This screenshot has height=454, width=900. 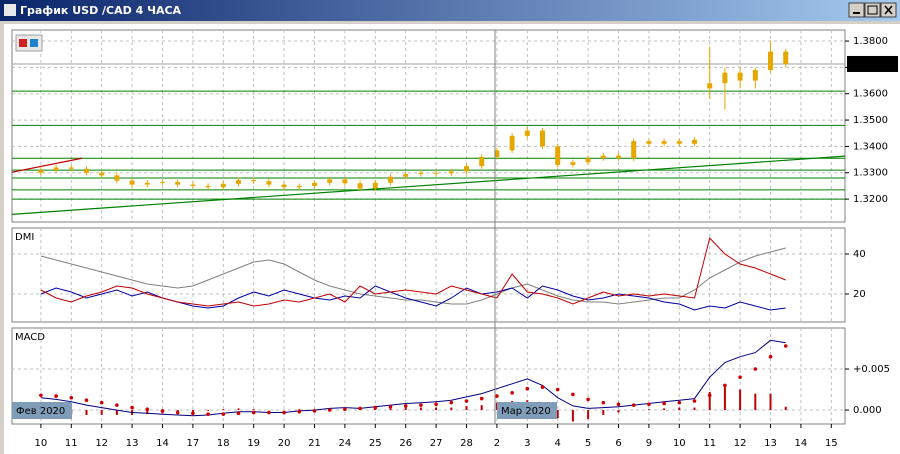 I want to click on x-tick-label: 17, so click(x=193, y=443).